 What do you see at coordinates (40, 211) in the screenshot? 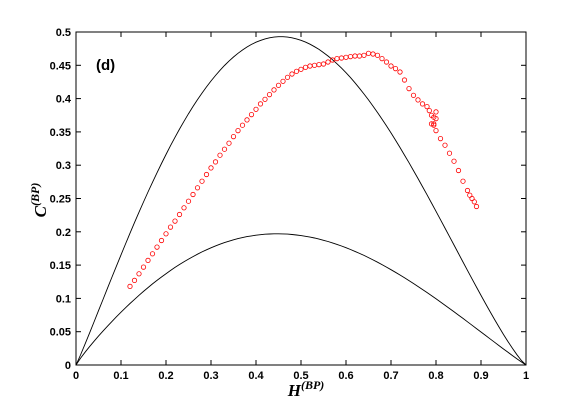
I see `y-axis-title-base: C` at bounding box center [40, 211].